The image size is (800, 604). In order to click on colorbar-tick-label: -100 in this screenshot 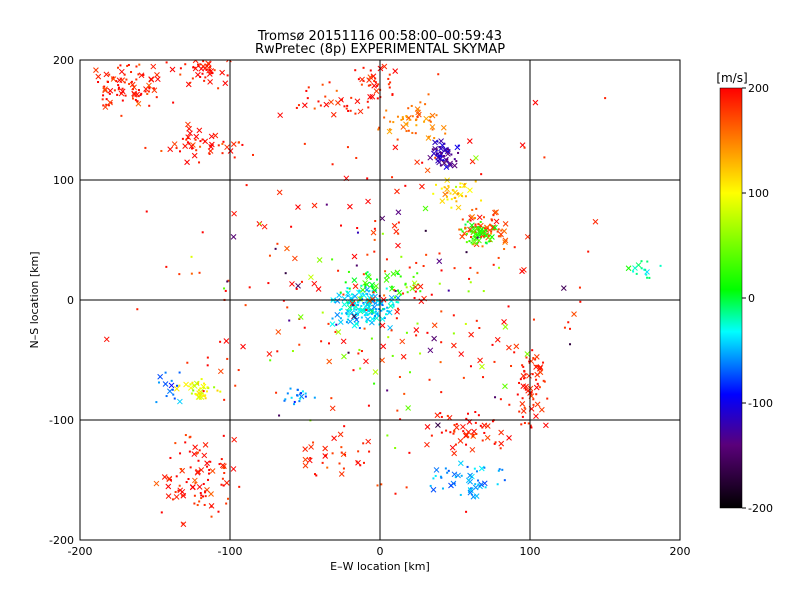, I will do `click(760, 403)`.